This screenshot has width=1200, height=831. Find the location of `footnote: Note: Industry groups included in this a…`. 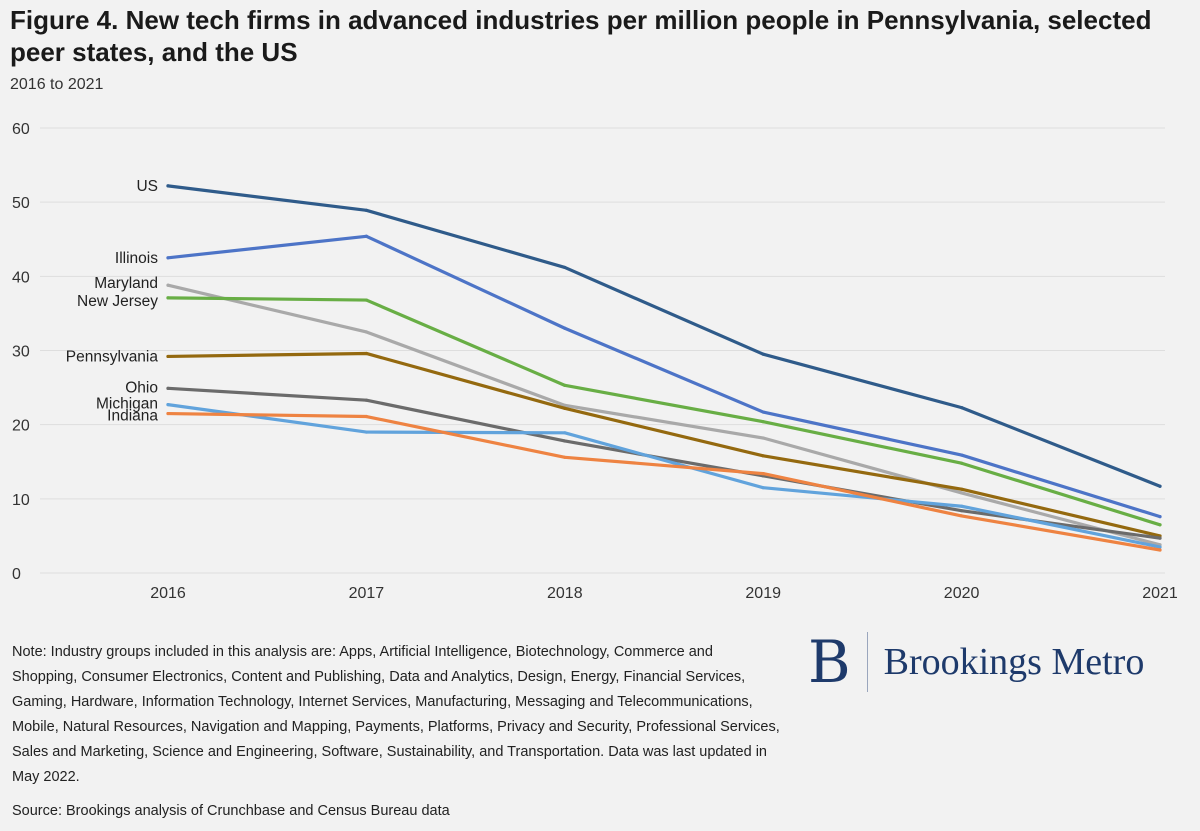

footnote: Note: Industry groups included in this a… is located at coordinates (396, 714).